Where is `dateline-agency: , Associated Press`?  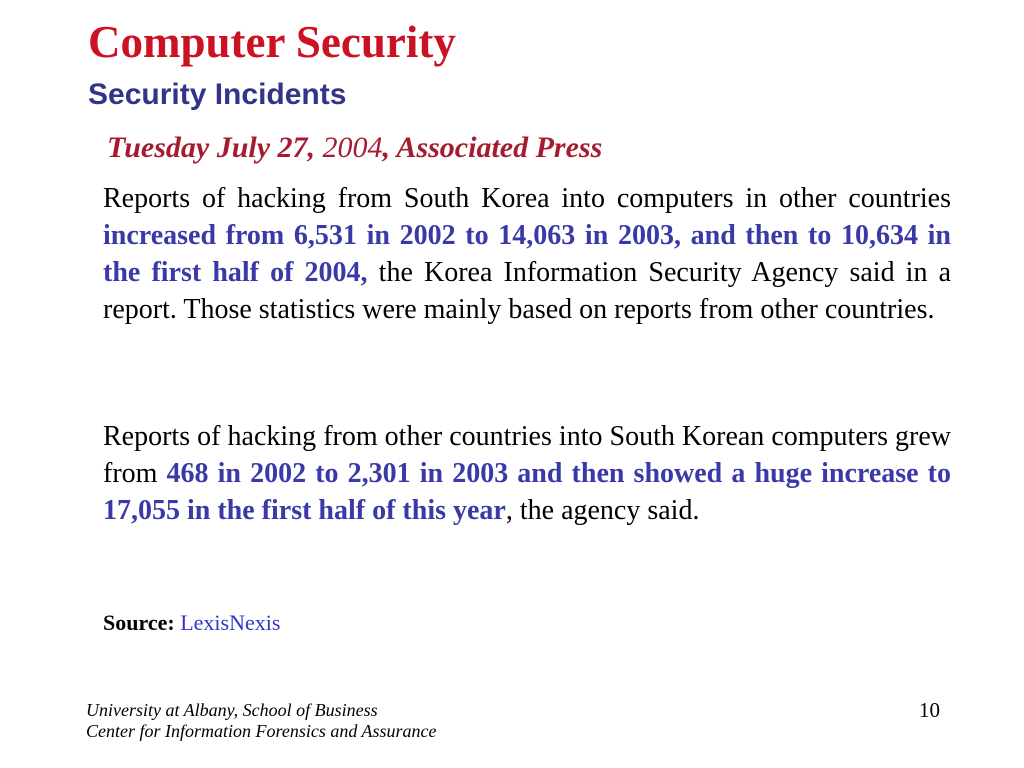 dateline-agency: , Associated Press is located at coordinates (492, 147).